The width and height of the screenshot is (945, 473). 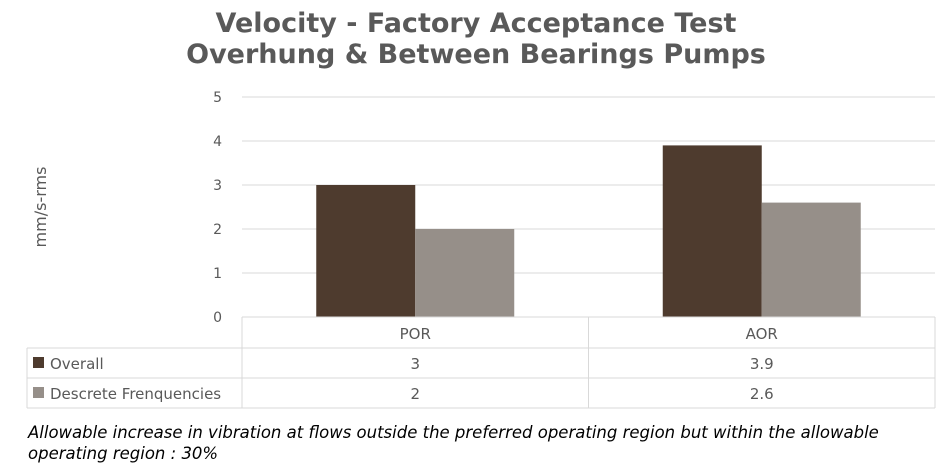 I want to click on x-tick-label: POR, so click(x=415, y=334).